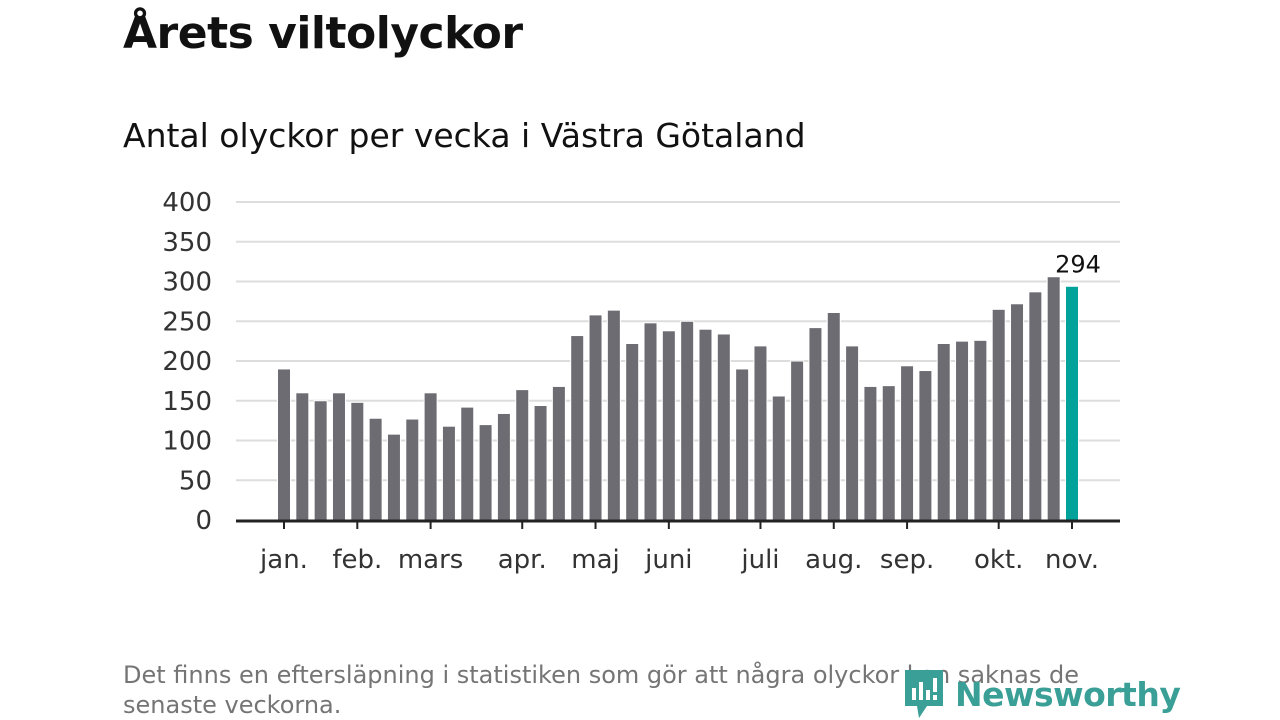 This screenshot has width=1280, height=720. I want to click on y-tick-label: 200, so click(187, 362).